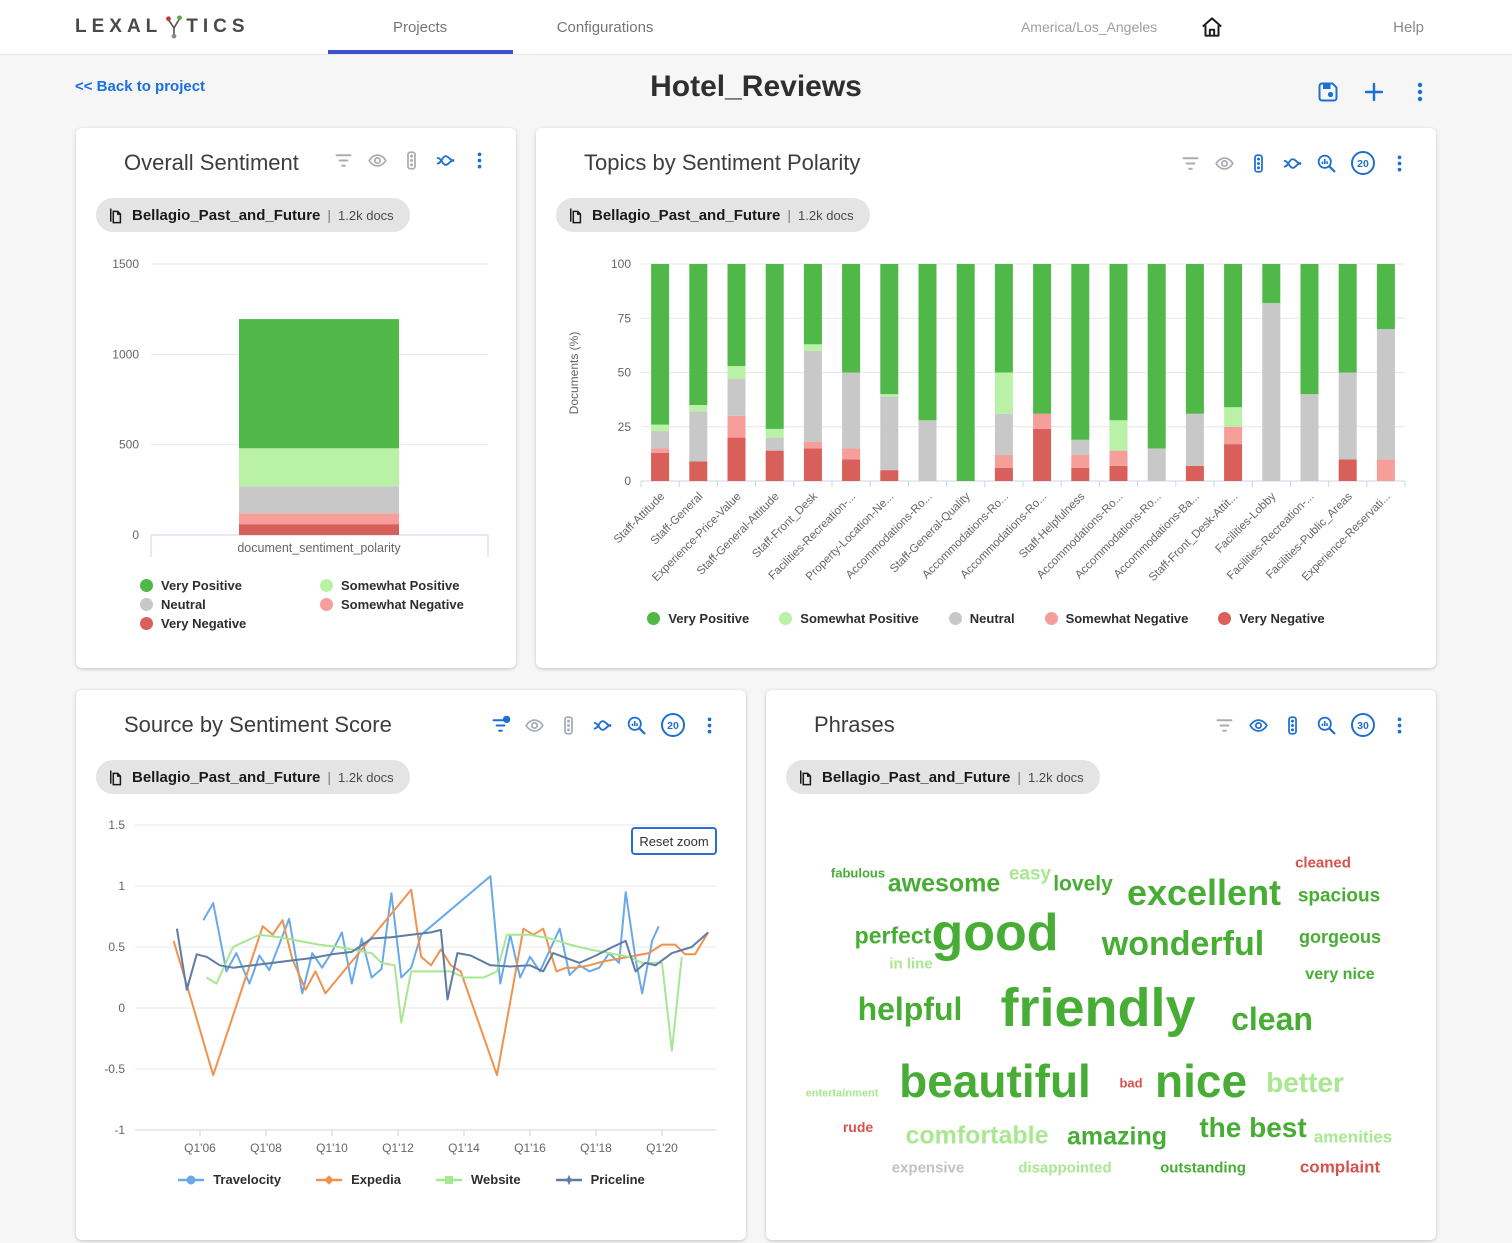  I want to click on phrase-word: spacious, so click(1339, 896).